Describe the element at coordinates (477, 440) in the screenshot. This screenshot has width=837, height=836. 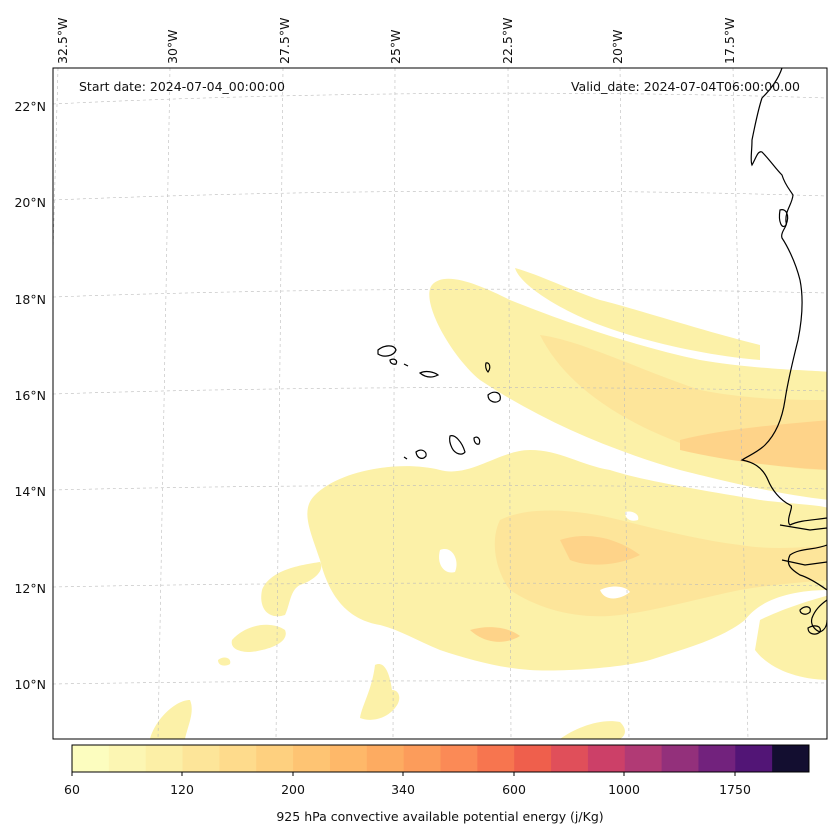
I see `island-maio` at that location.